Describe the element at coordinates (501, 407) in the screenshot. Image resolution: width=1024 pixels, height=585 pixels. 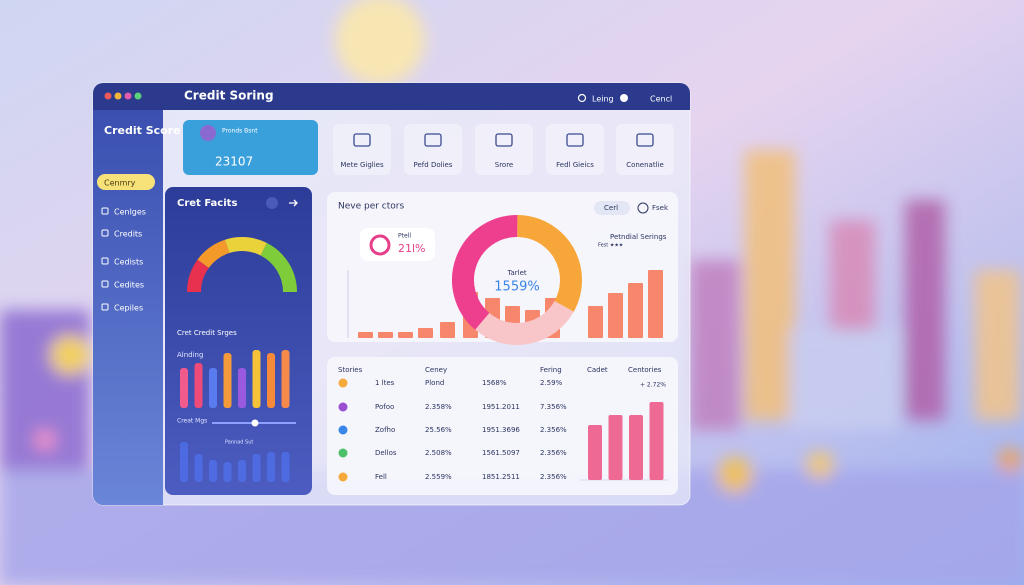
I see `table-cell: 1951.2011` at that location.